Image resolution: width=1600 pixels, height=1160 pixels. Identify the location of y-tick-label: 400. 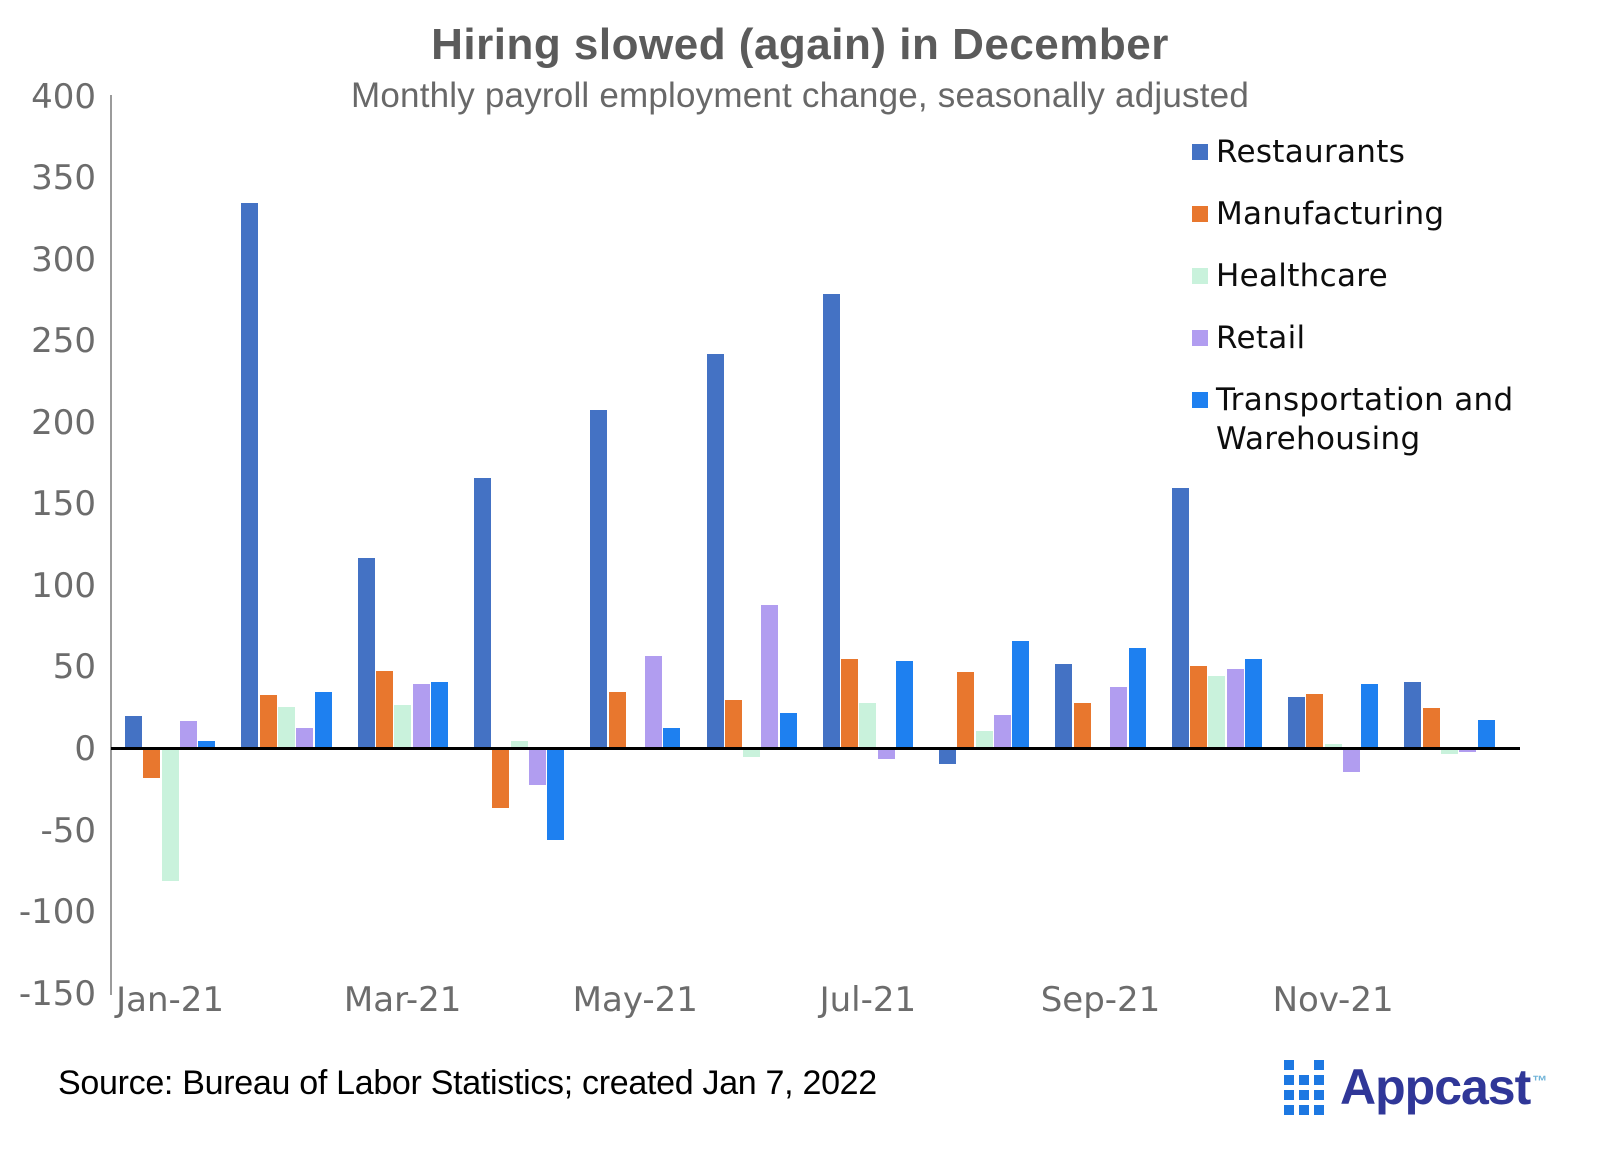
(63, 96).